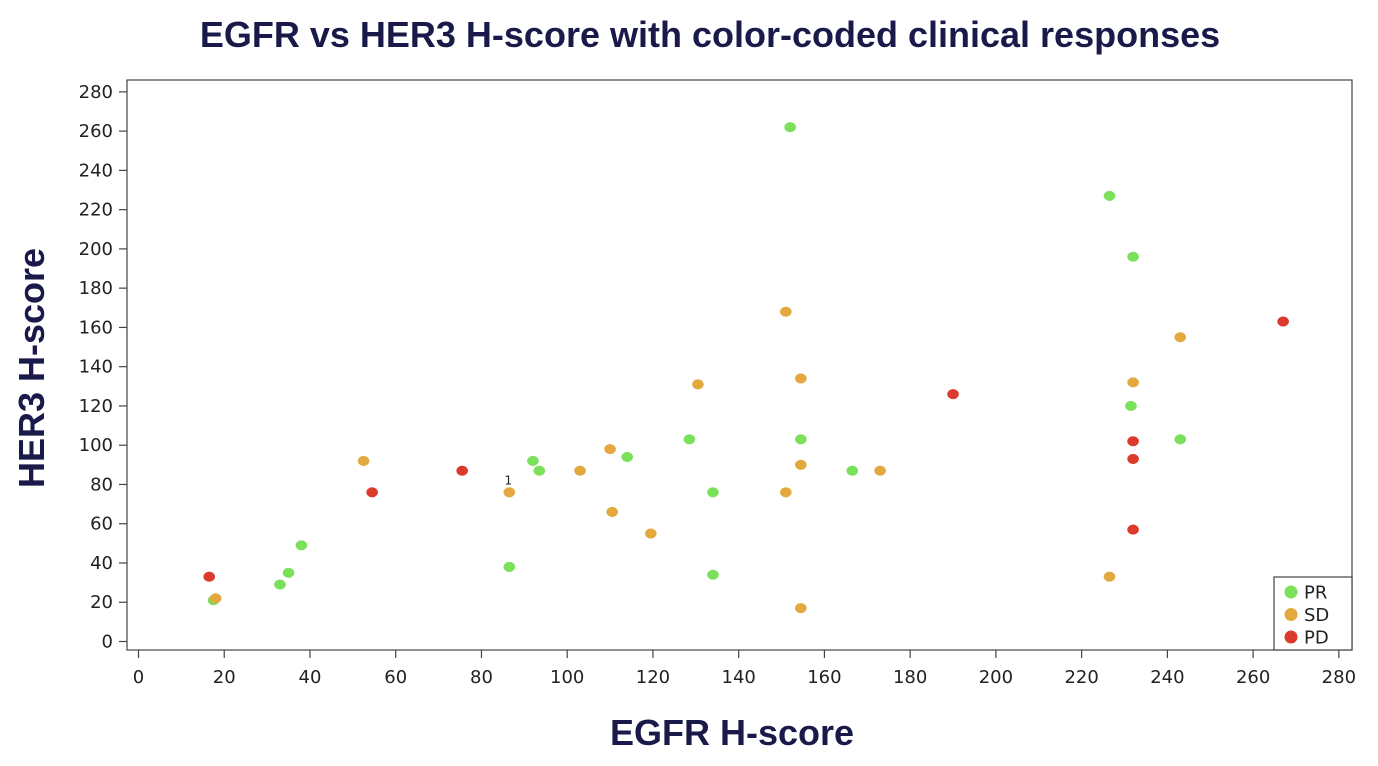 The width and height of the screenshot is (1378, 766). I want to click on y-tick-label: 280, so click(96, 92).